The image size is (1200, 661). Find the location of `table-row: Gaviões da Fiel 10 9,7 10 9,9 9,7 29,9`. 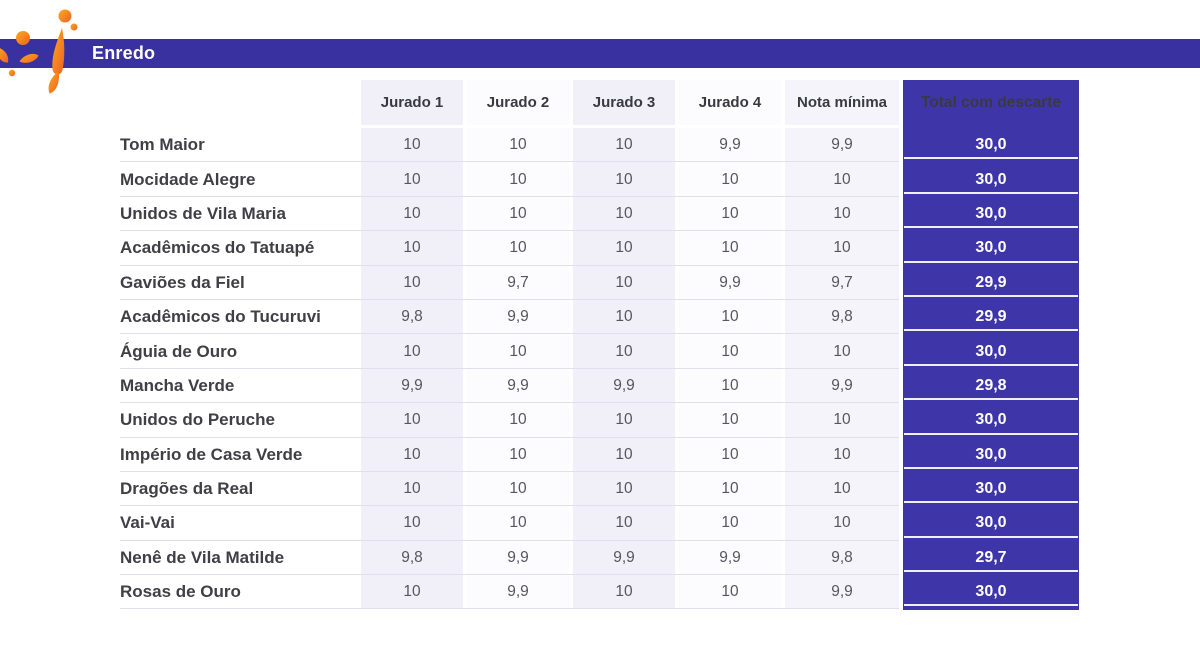

table-row: Gaviões da Fiel 10 9,7 10 9,9 9,7 29,9 is located at coordinates (599, 283).